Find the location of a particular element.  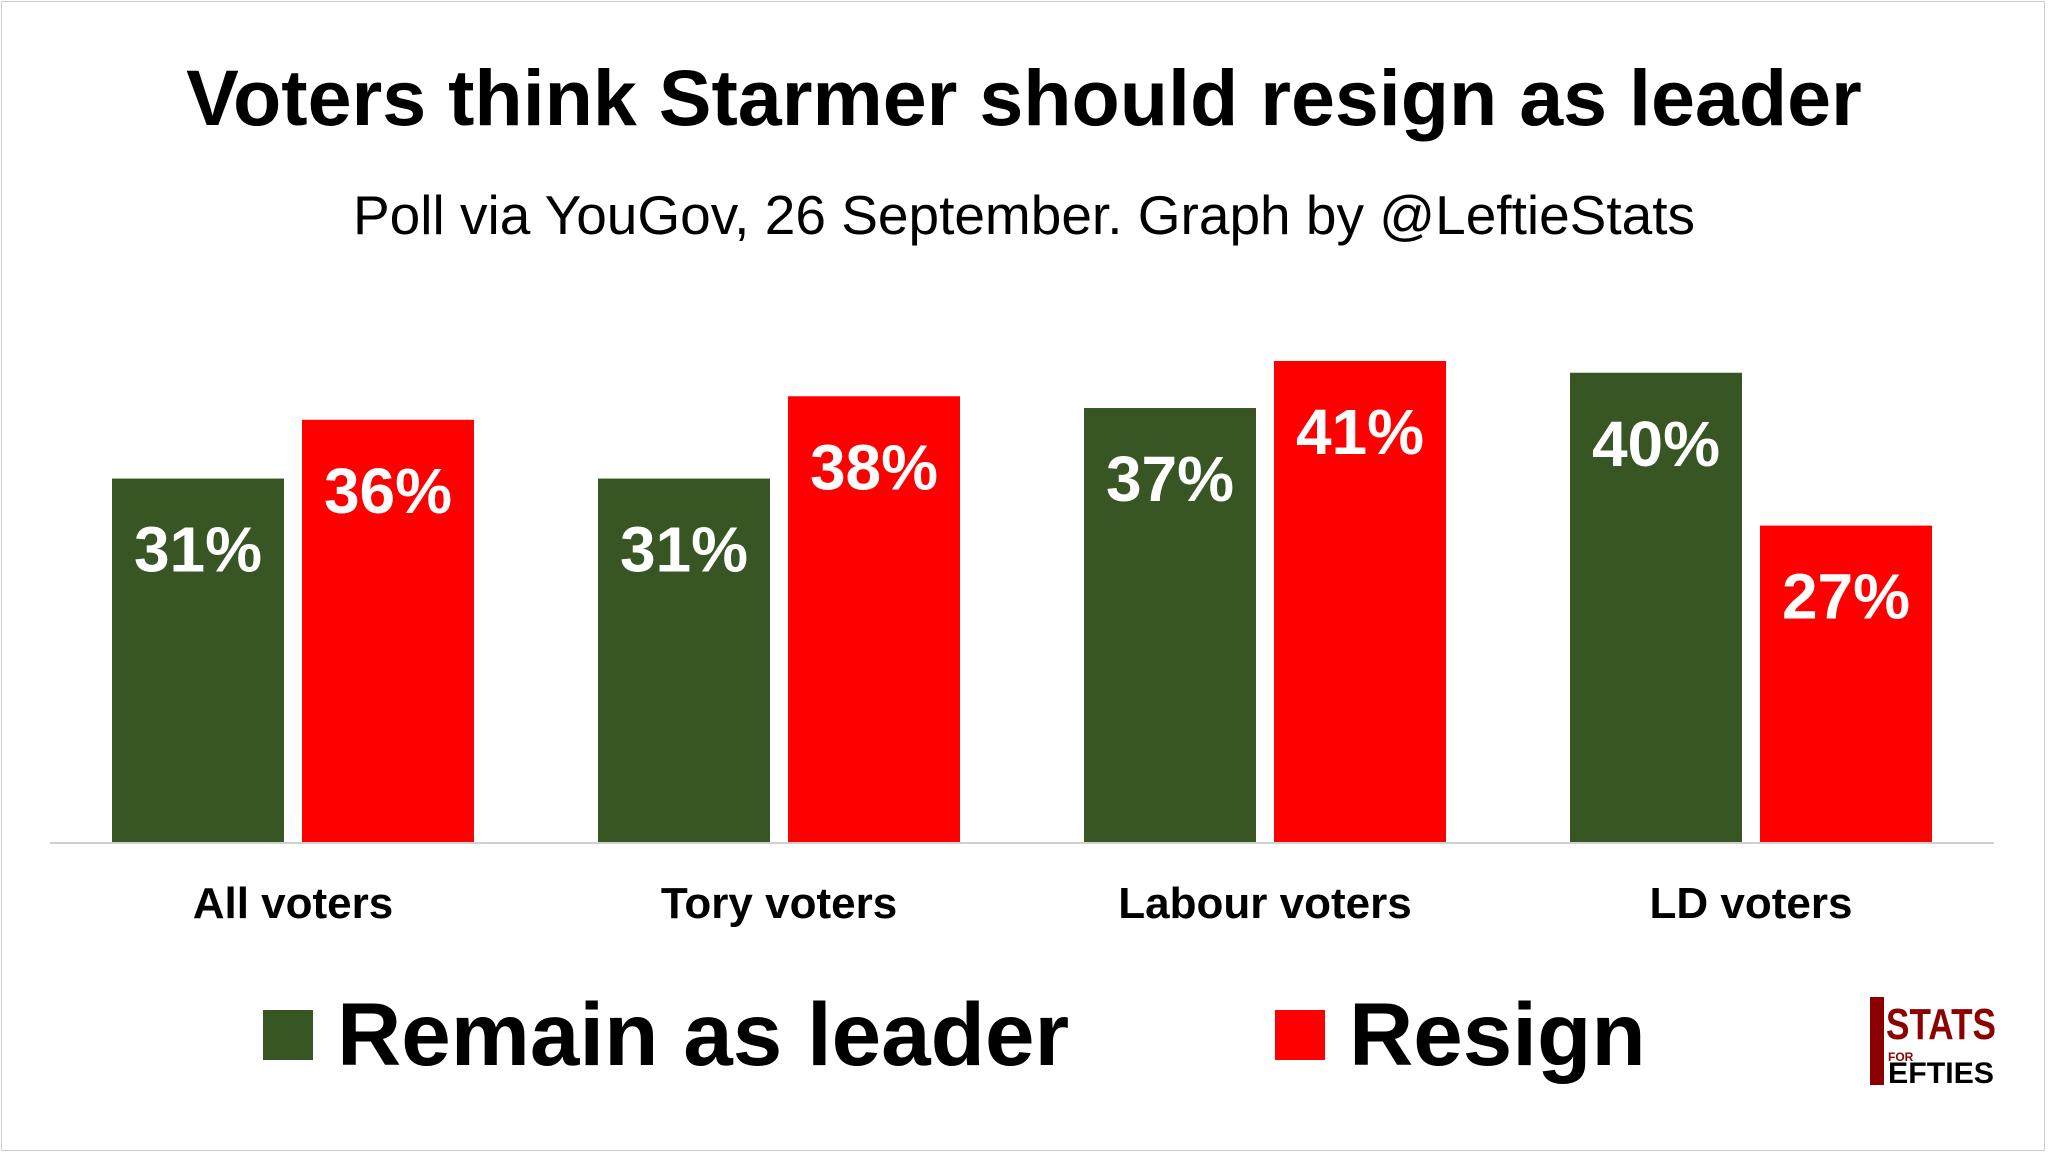

legend: Remain as leader Resign is located at coordinates (1024, 1045).